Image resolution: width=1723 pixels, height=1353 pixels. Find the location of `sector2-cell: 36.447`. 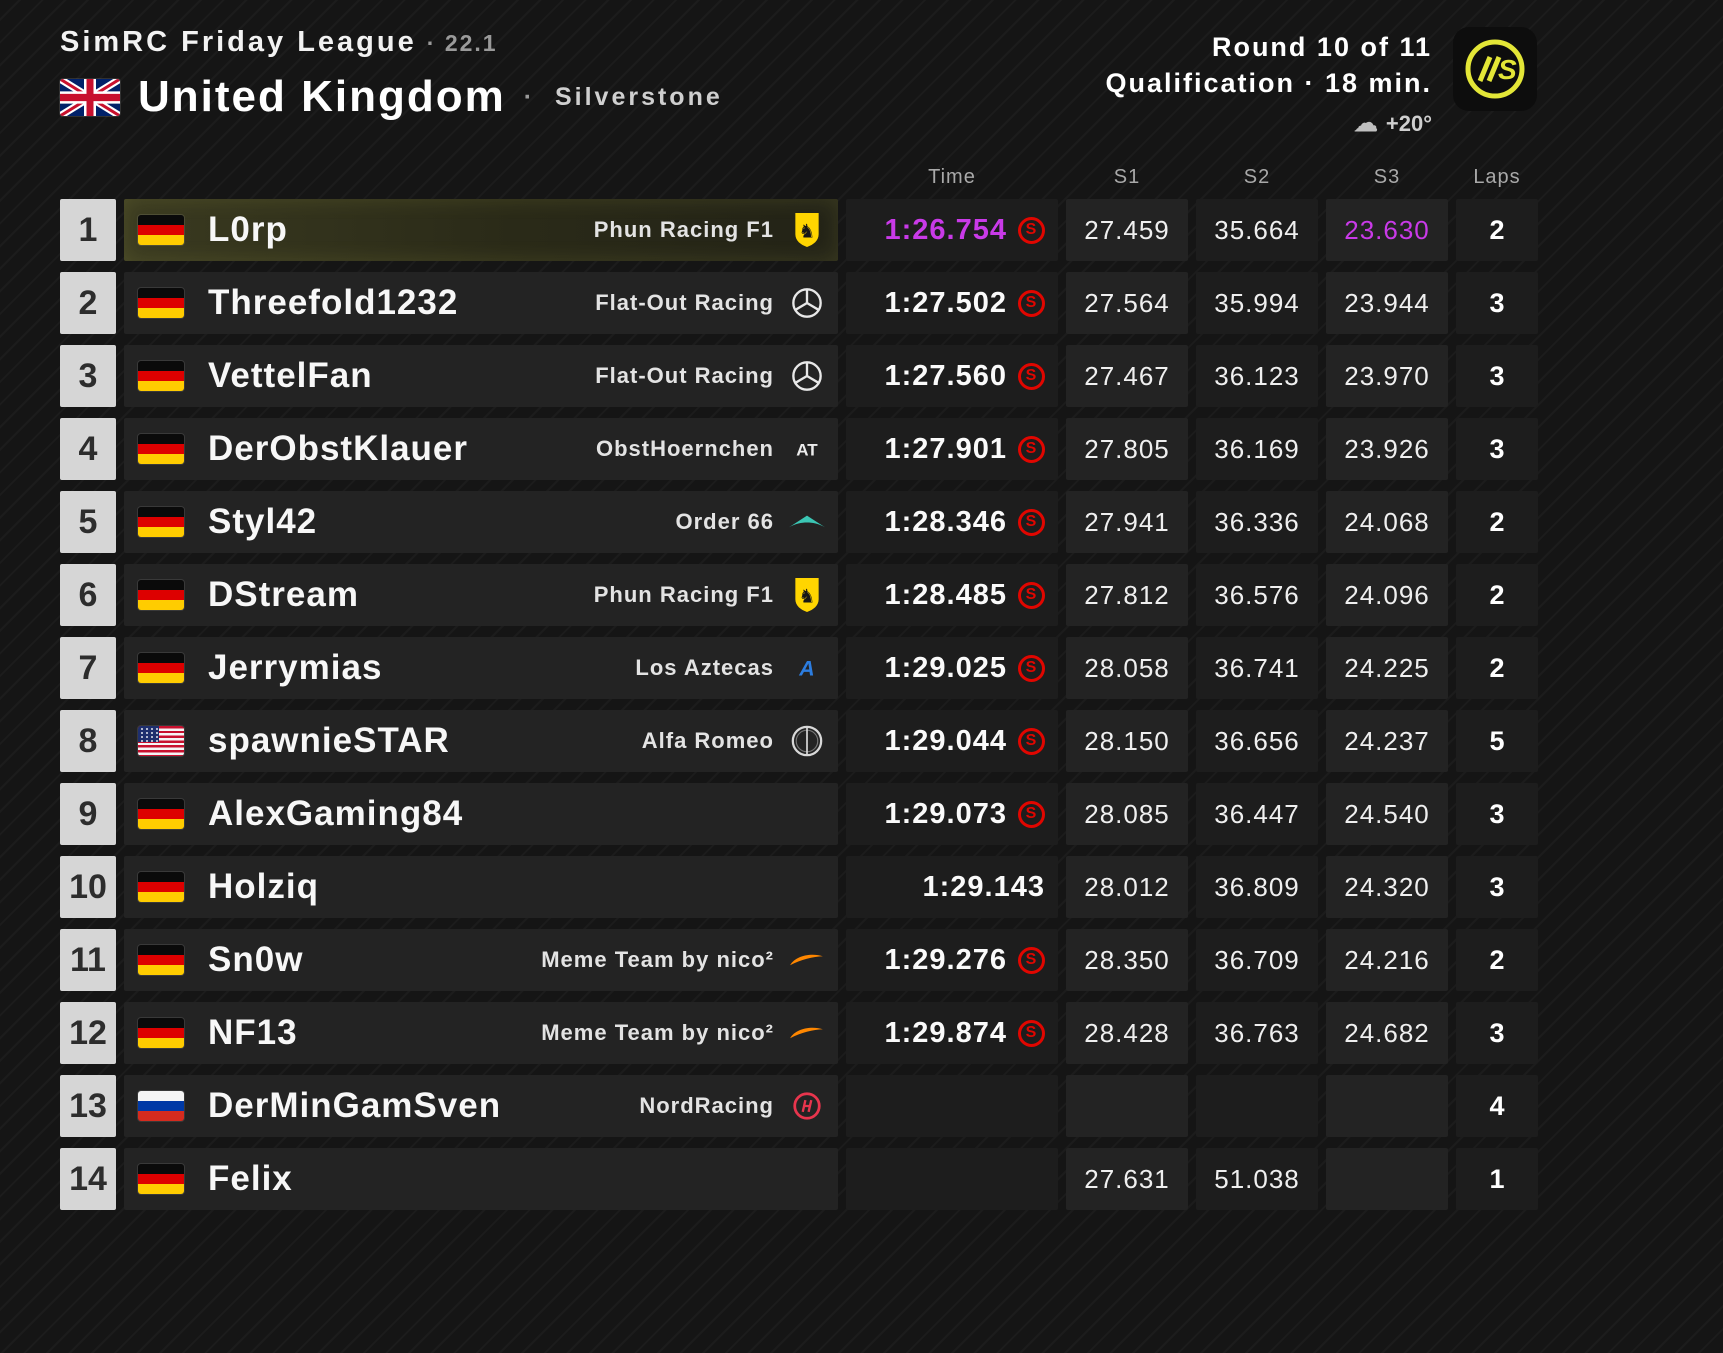

sector2-cell: 36.447 is located at coordinates (1257, 814).